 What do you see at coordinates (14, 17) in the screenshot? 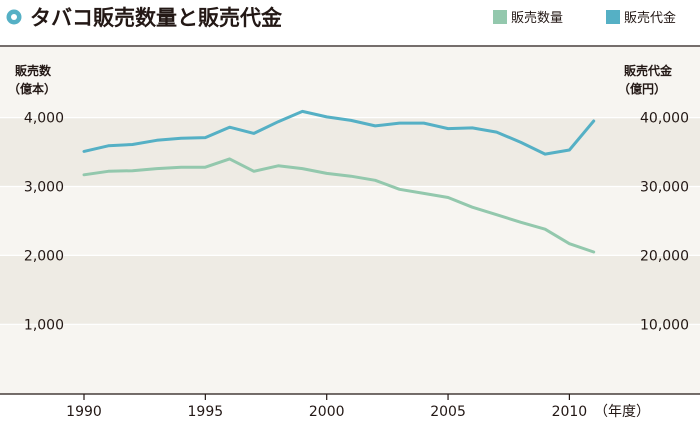
I see `title-bullet-center` at bounding box center [14, 17].